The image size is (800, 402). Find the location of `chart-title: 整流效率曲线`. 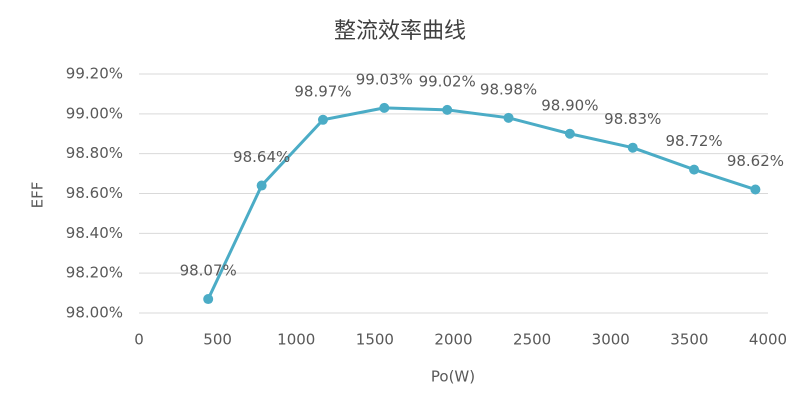

chart-title: 整流效率曲线 is located at coordinates (400, 31).